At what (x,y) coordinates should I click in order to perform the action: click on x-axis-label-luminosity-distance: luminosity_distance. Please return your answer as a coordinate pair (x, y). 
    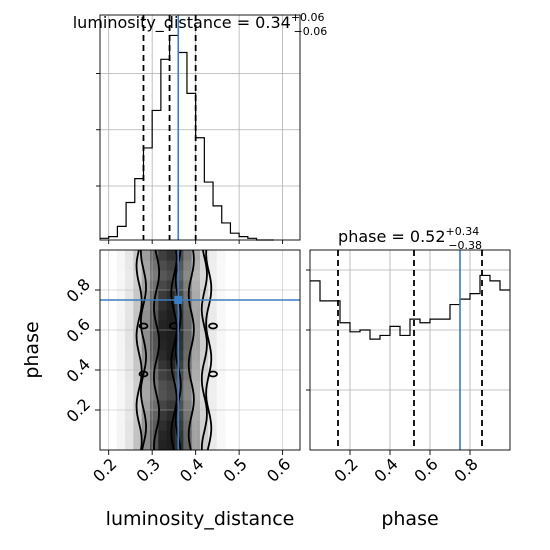
    Looking at the image, I should click on (200, 519).